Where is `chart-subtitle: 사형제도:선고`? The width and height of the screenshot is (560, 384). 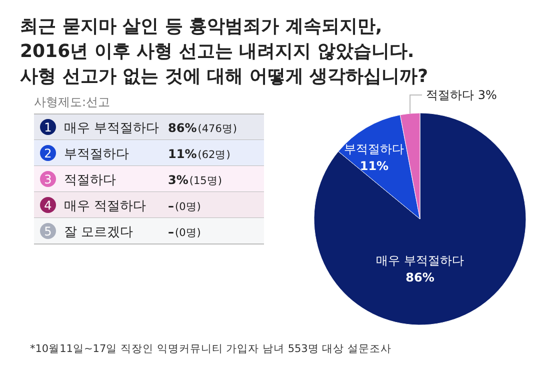
chart-subtitle: 사형제도:선고 is located at coordinates (72, 102).